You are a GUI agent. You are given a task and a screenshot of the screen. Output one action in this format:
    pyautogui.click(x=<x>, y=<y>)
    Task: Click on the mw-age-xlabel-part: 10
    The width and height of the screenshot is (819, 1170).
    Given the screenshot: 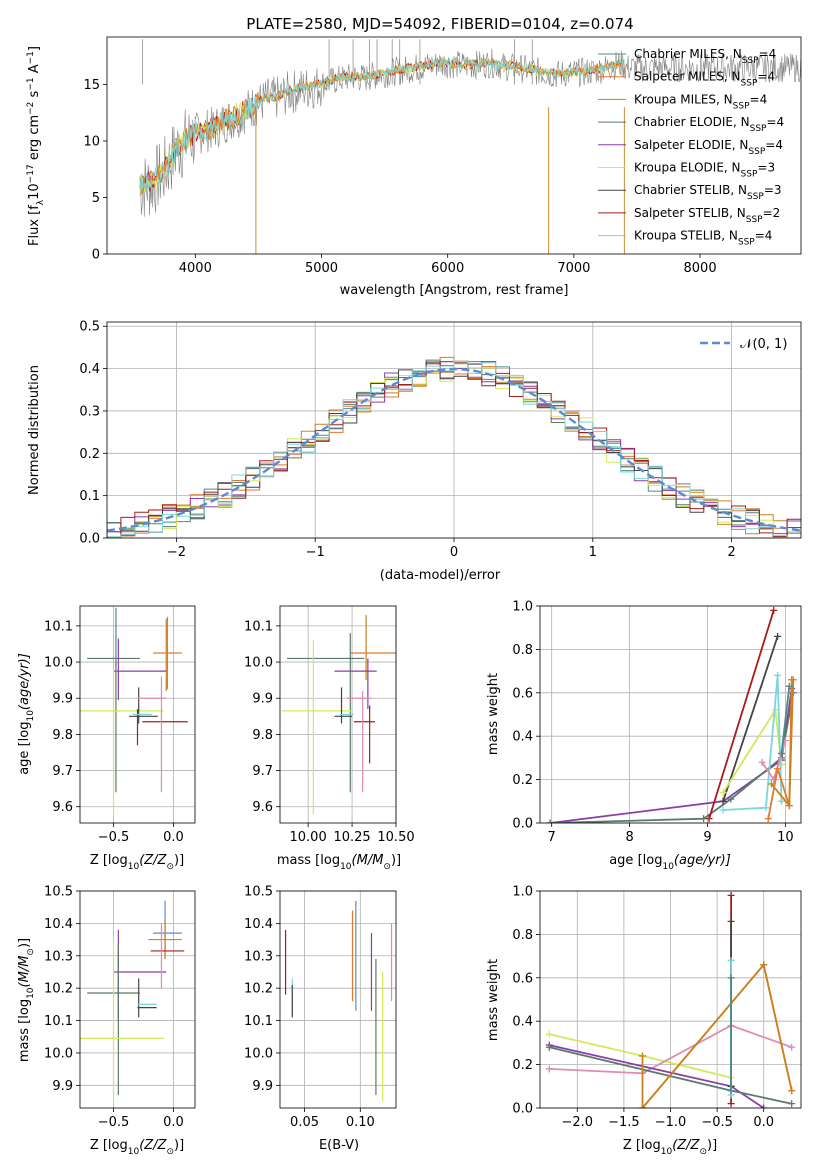 What is the action you would take?
    pyautogui.click(x=668, y=867)
    